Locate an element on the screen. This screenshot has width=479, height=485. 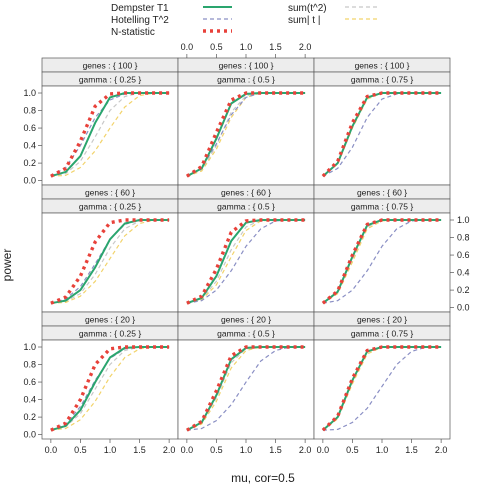
legend-label-nstat: N-statistic is located at coordinates (133, 32).